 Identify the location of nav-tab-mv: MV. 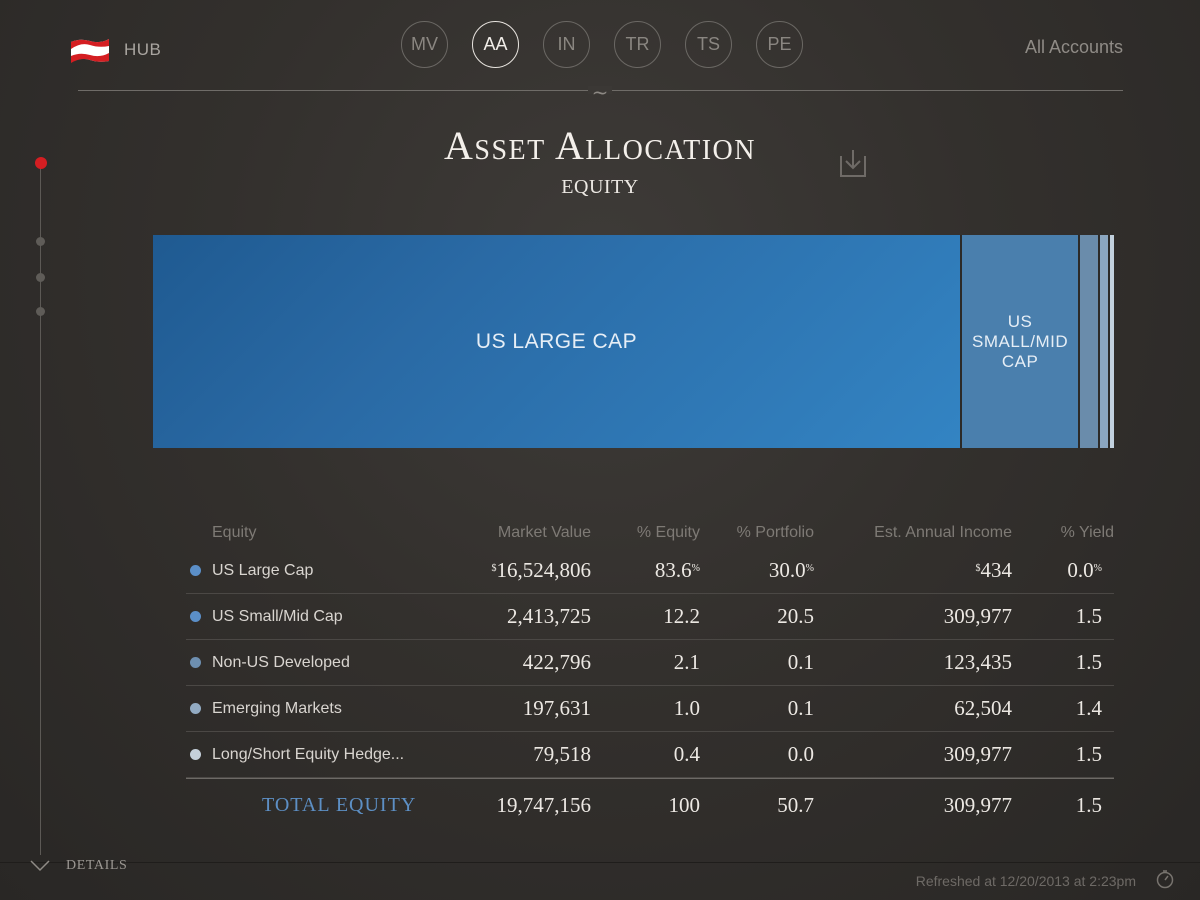
(424, 44).